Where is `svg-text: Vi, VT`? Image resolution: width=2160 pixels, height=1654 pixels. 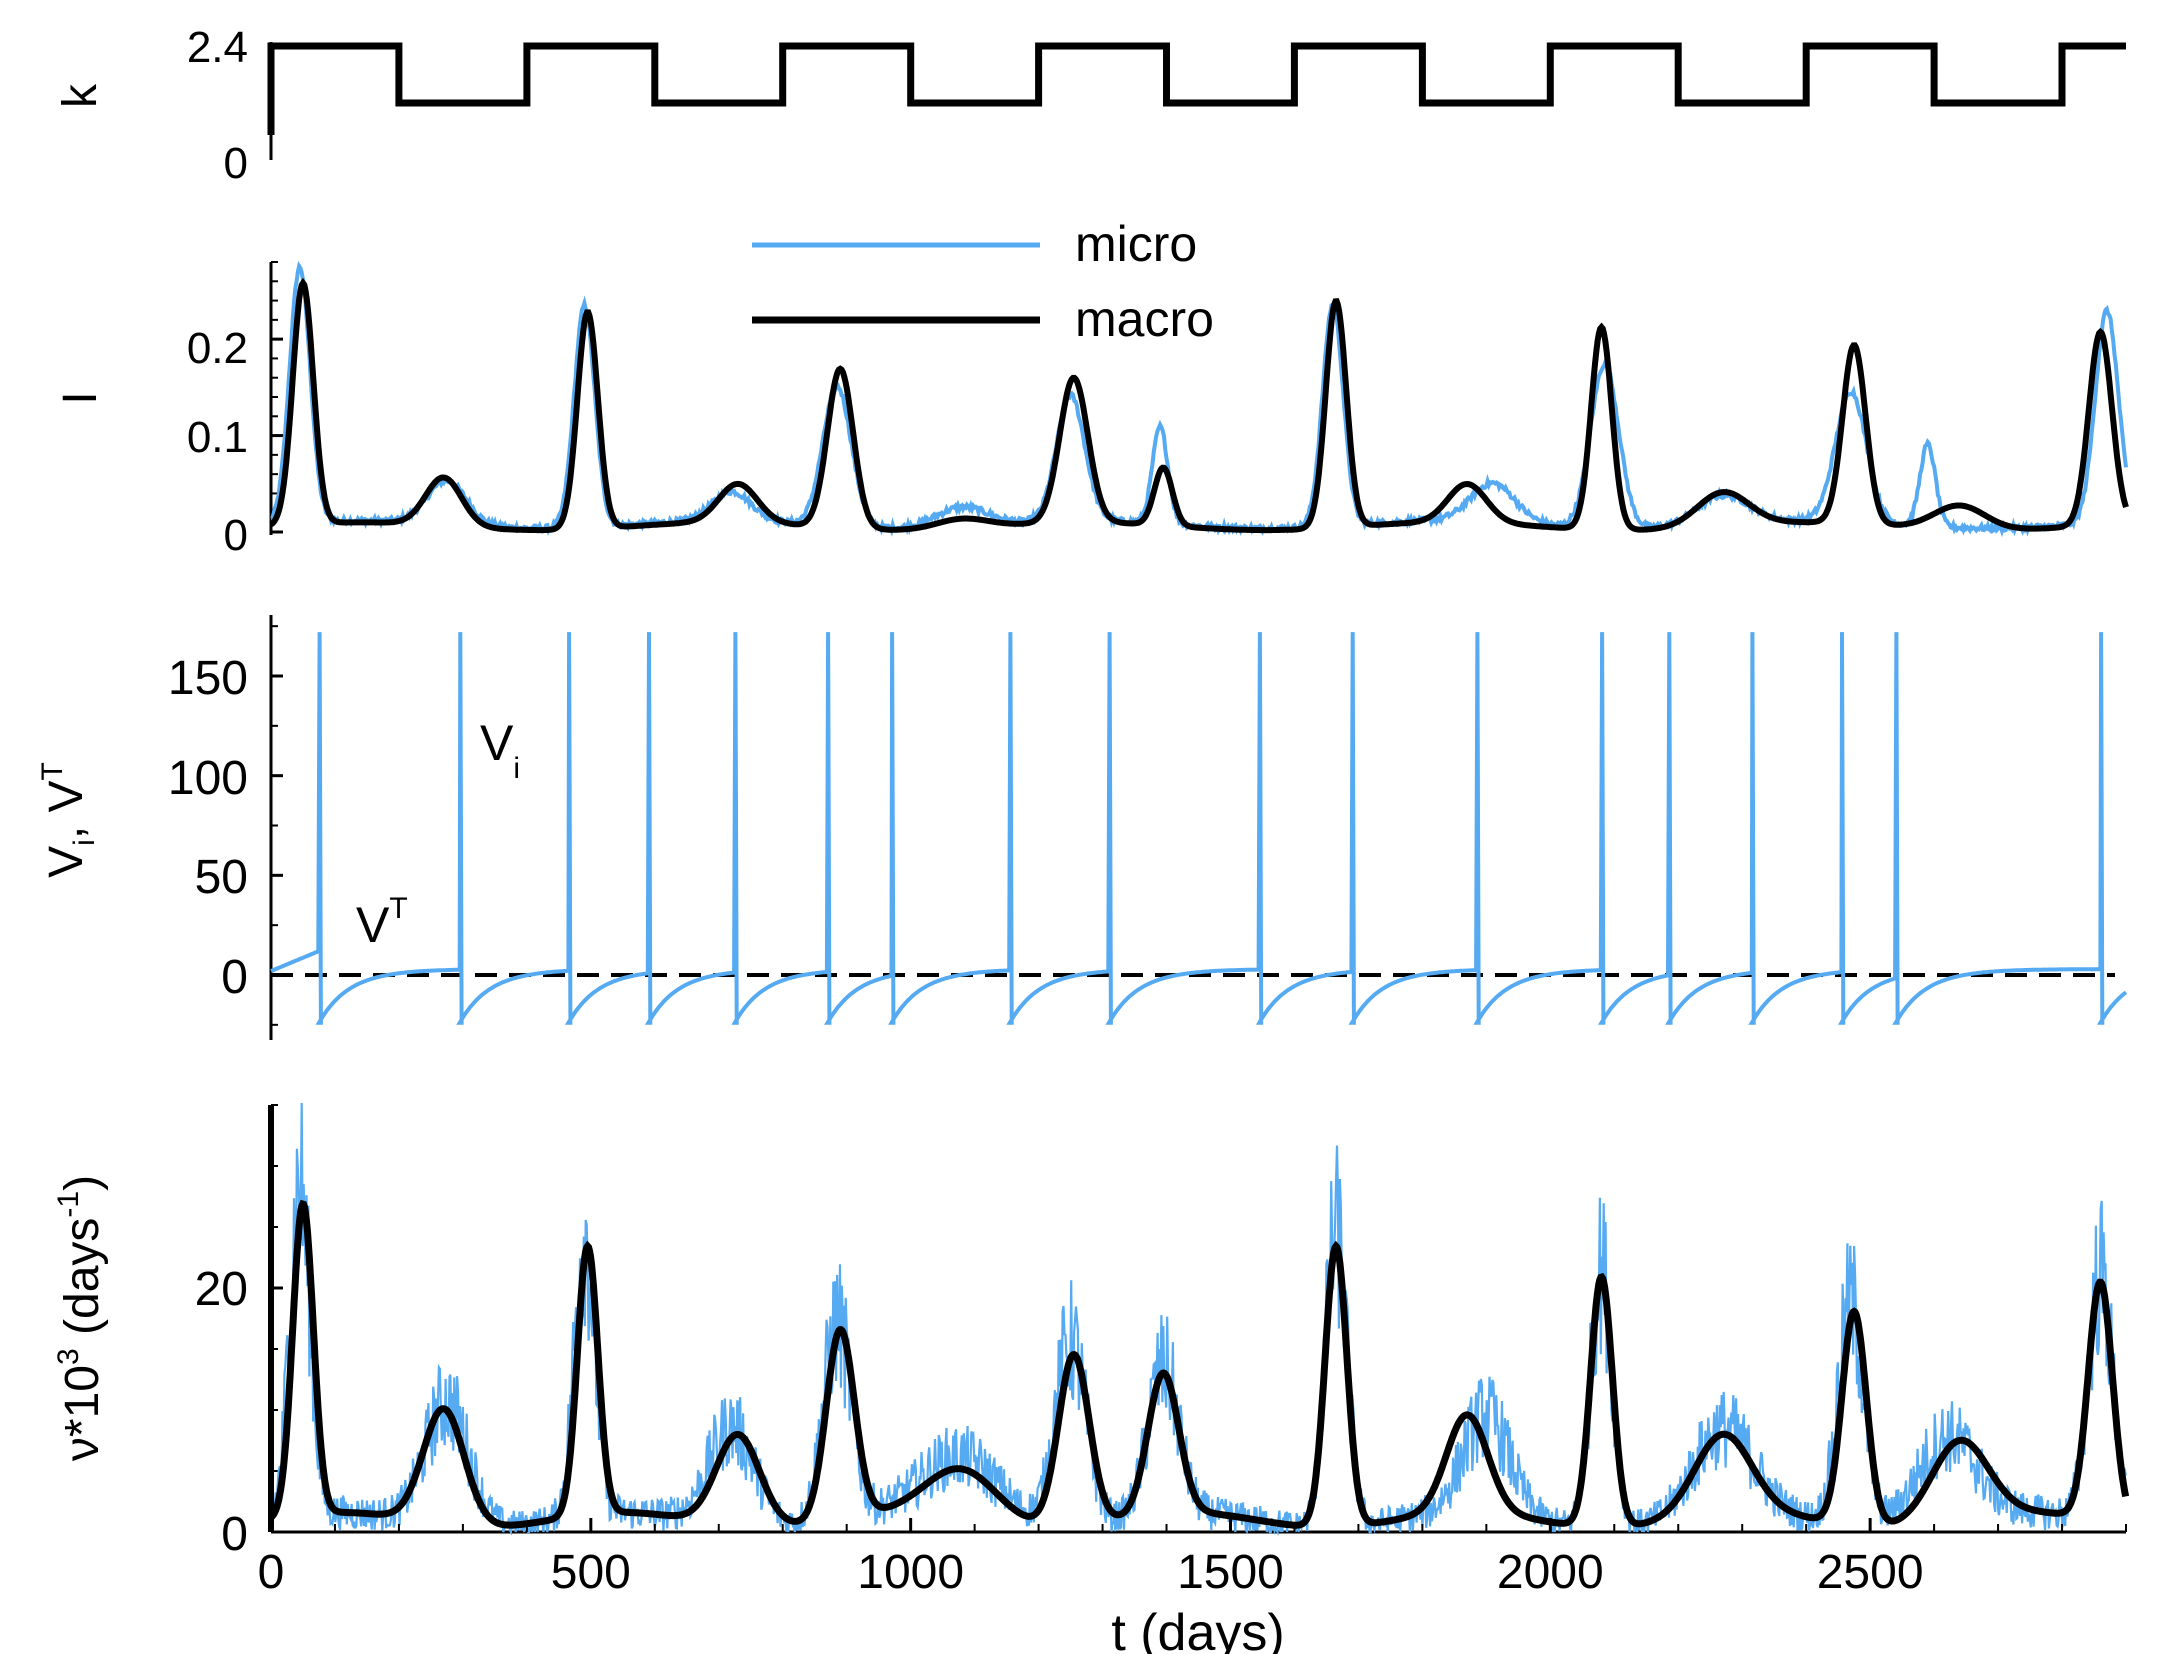
svg-text: Vi, VT is located at coordinates (68, 820).